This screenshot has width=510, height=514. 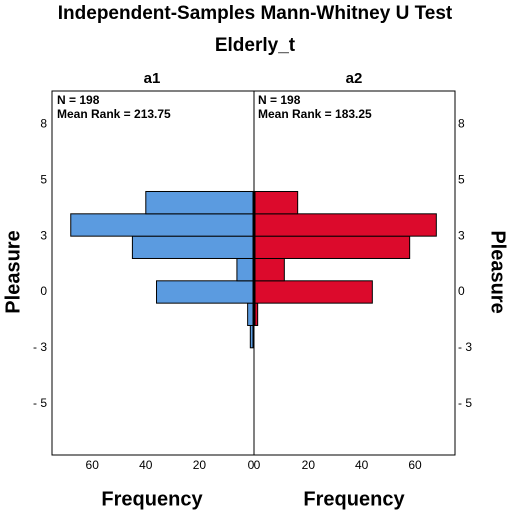 I want to click on annotation: Mean Rank = 213.75, so click(x=114, y=114).